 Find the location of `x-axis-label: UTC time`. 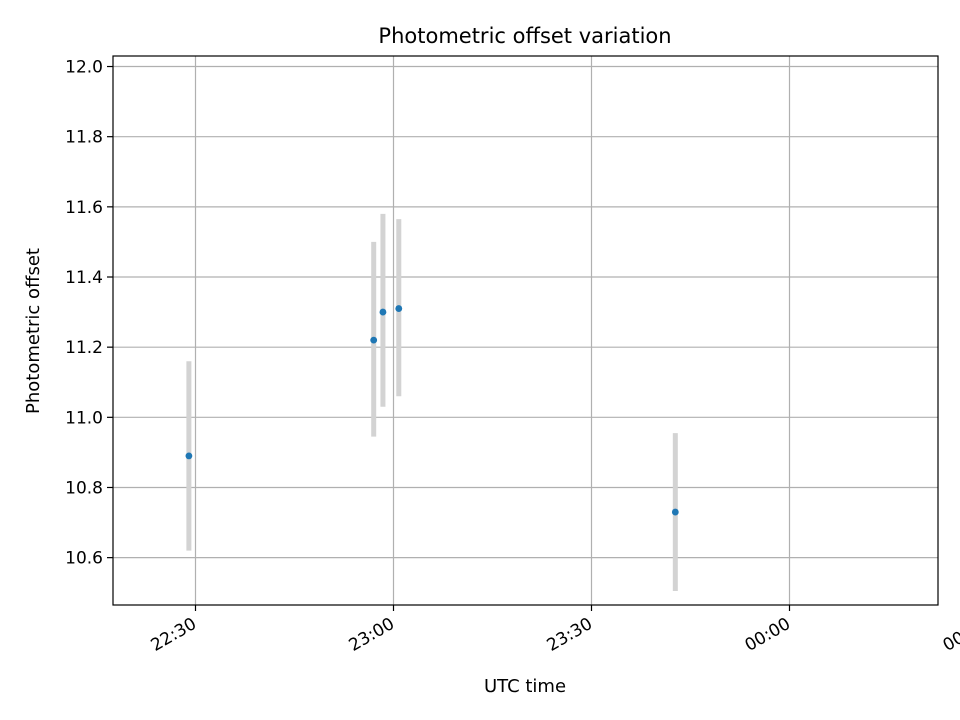

x-axis-label: UTC time is located at coordinates (525, 686).